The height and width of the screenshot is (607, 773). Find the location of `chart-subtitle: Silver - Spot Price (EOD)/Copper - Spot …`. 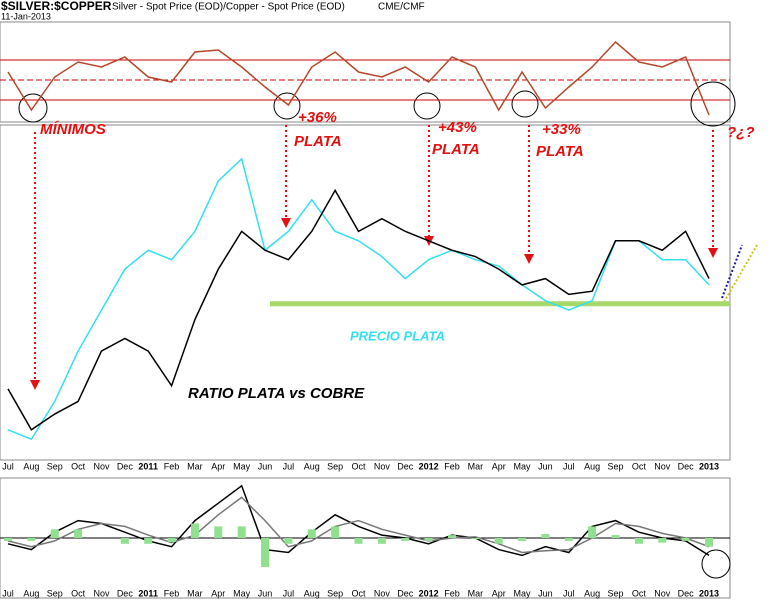

chart-subtitle: Silver - Spot Price (EOD)/Copper - Spot … is located at coordinates (228, 7).